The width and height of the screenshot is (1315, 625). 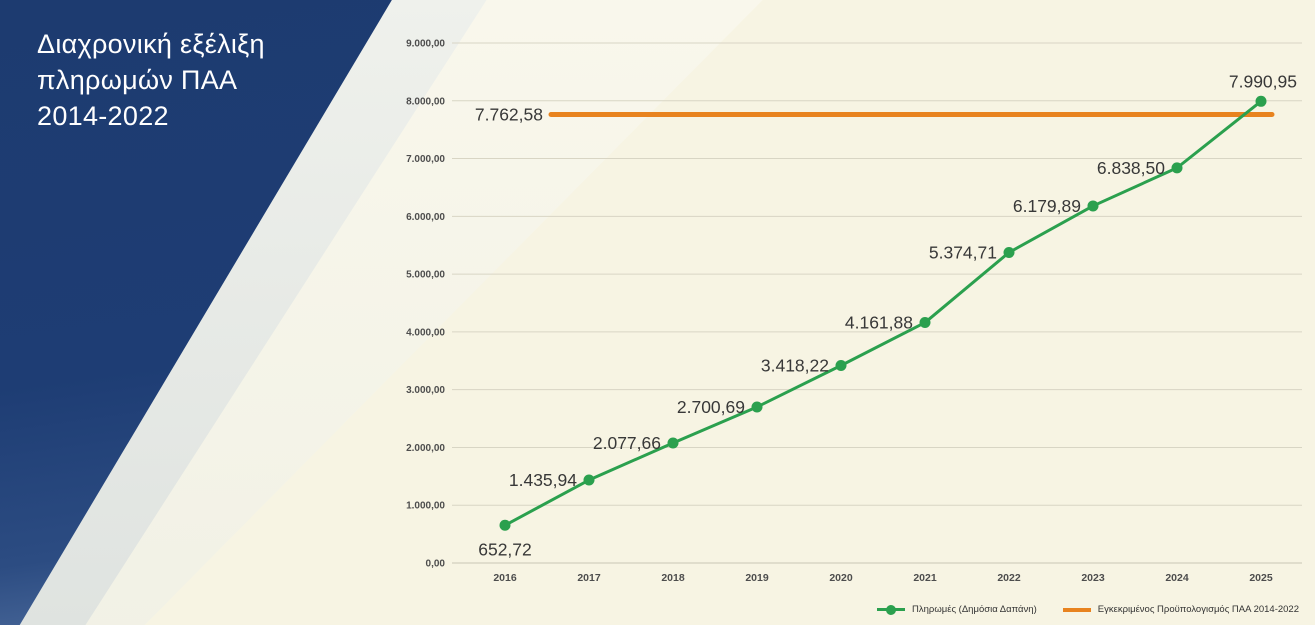 What do you see at coordinates (974, 609) in the screenshot?
I see `legend-label-payments: Πληρωμές (Δημόσια Δαπάνη)` at bounding box center [974, 609].